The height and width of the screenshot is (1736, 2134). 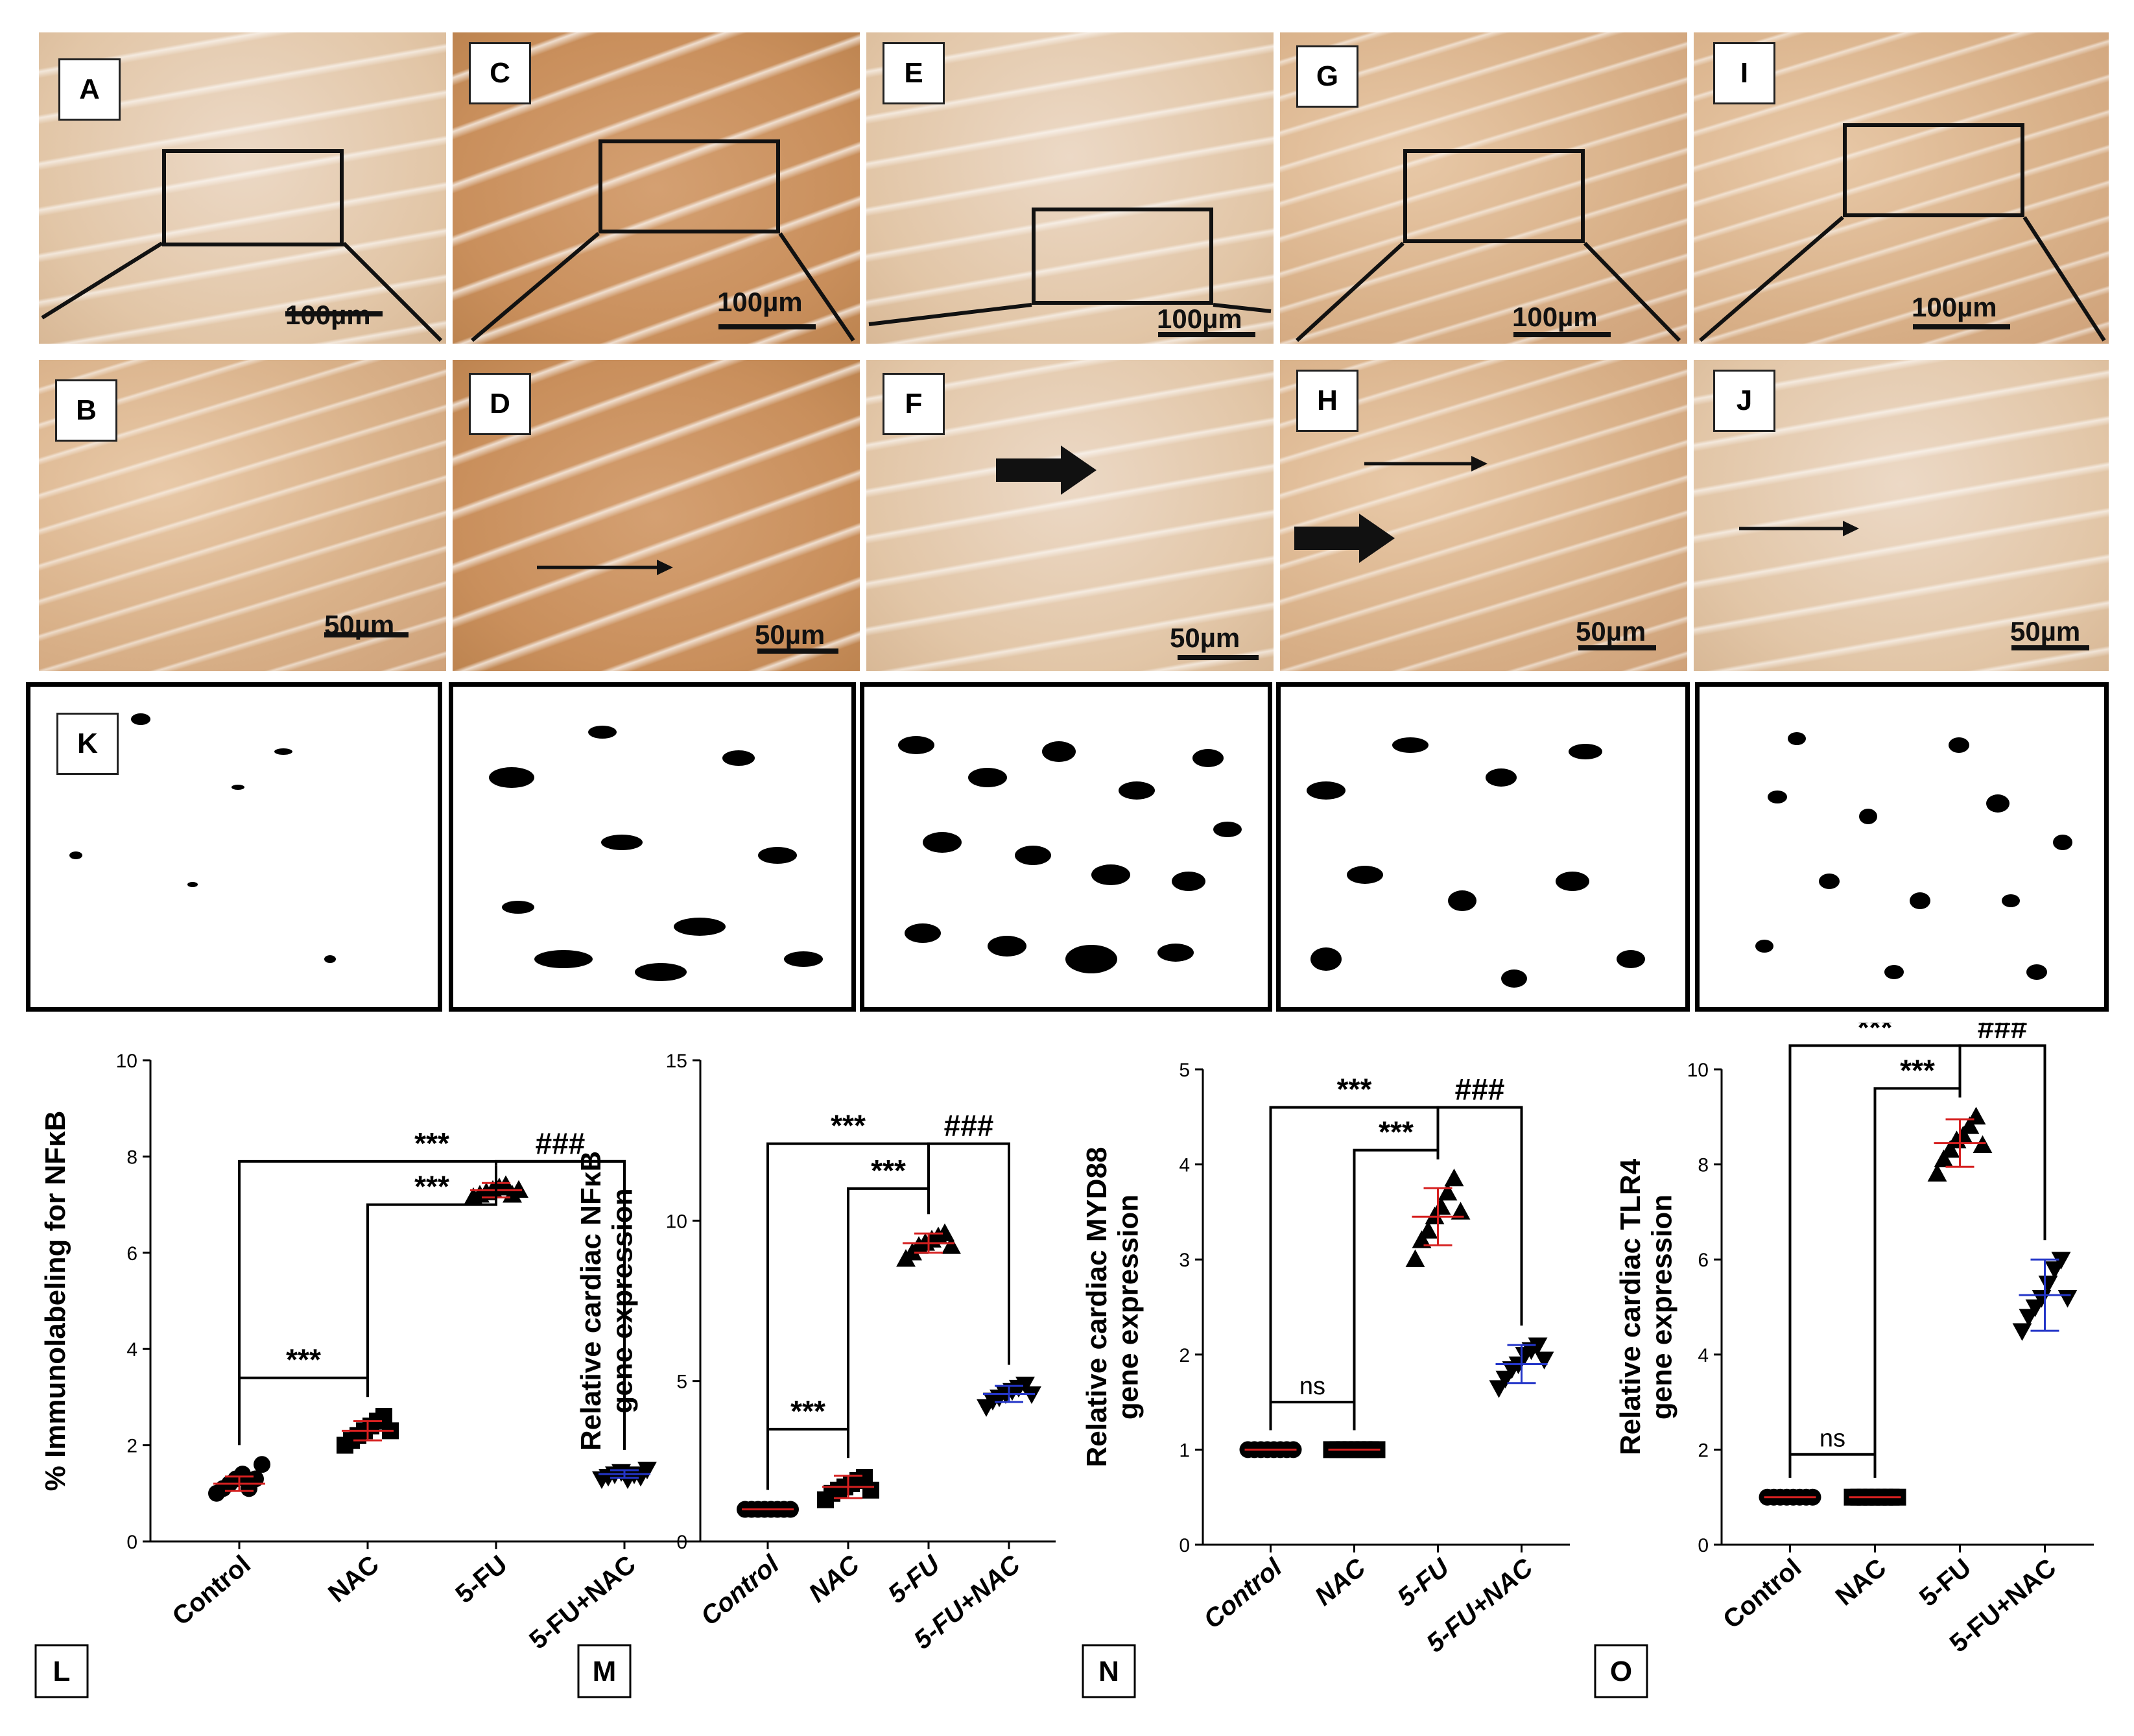 I want to click on zoom-connector-lines, so click(x=1073, y=278).